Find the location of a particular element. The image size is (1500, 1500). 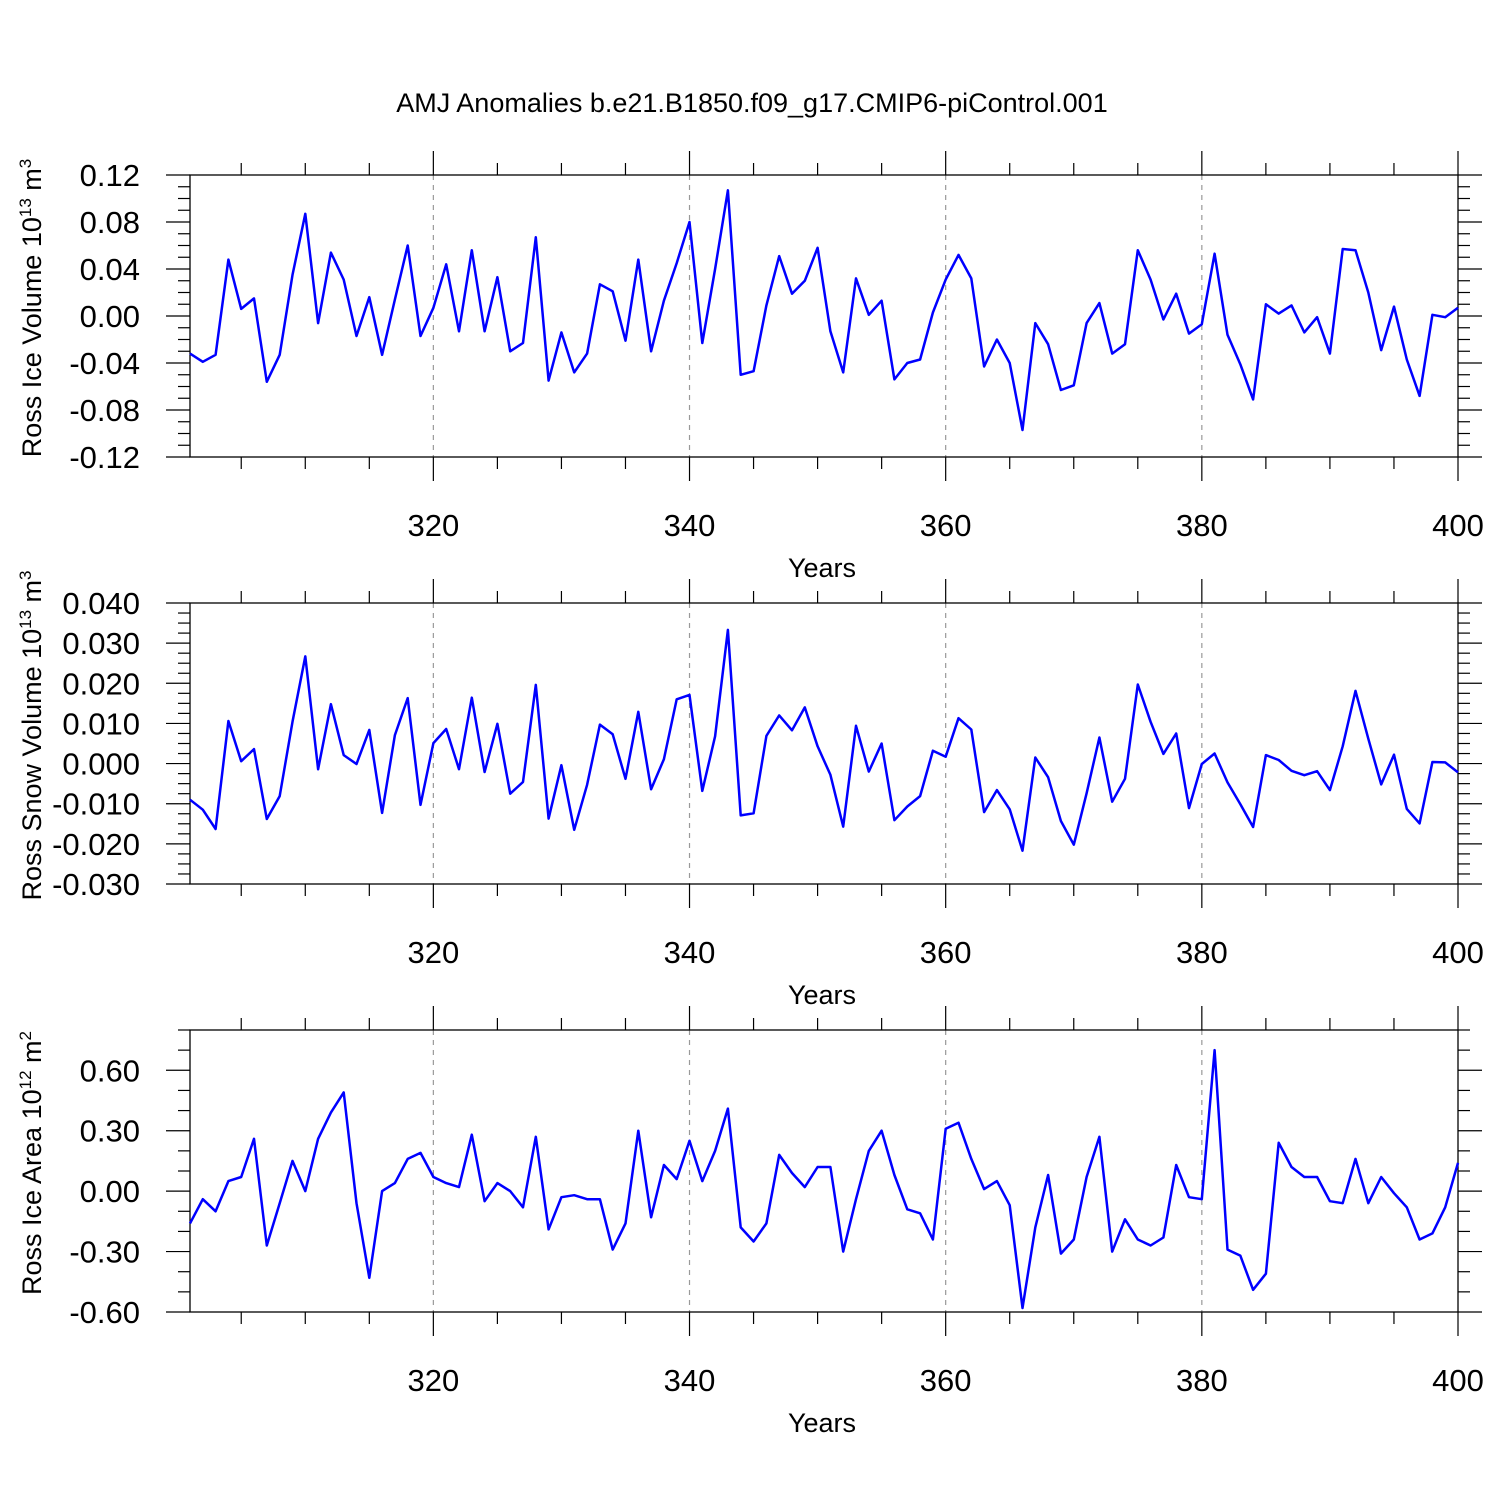

y-tick-label: 0.08 is located at coordinates (110, 222).